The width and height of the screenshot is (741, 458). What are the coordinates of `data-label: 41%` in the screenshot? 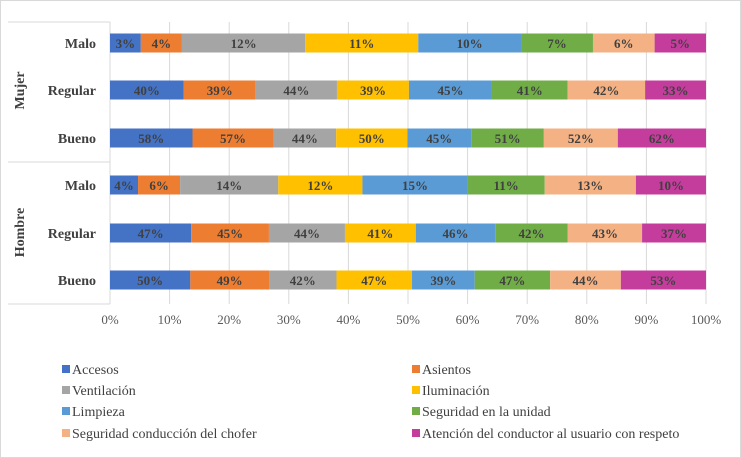 It's located at (380, 233).